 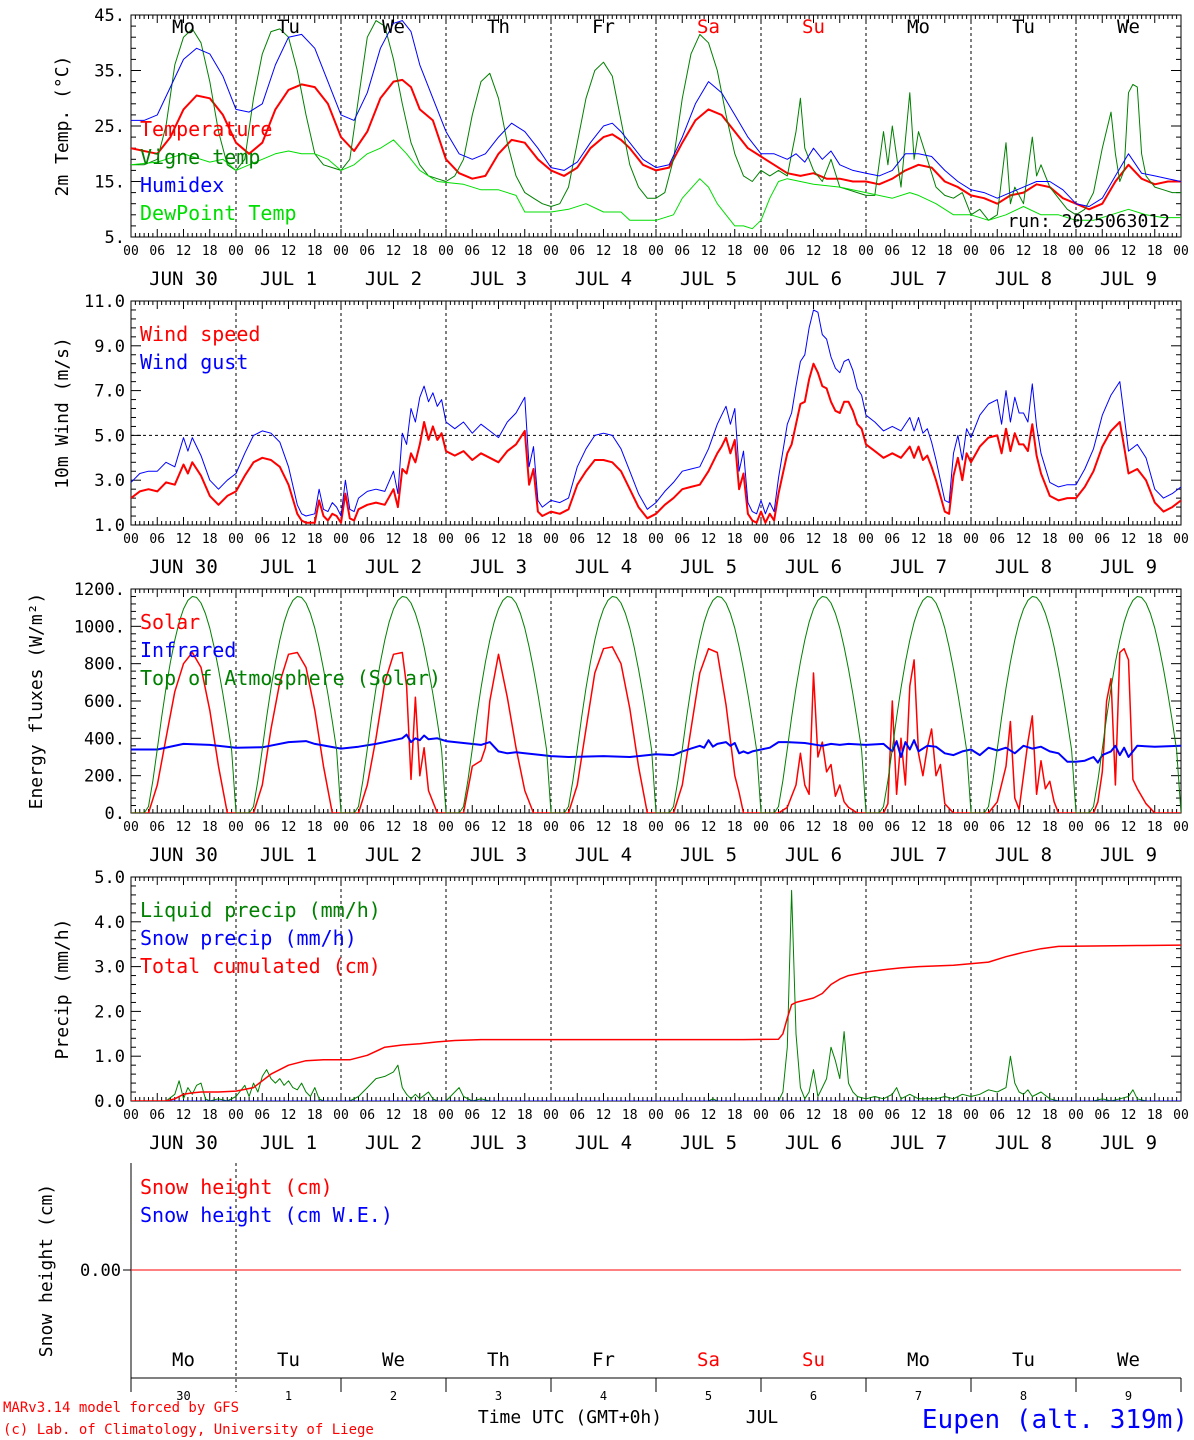 What do you see at coordinates (603, 27) in the screenshot?
I see `weekday-label-top: Fr` at bounding box center [603, 27].